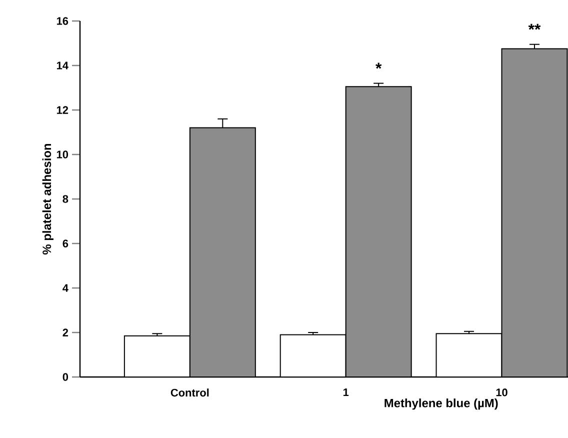  I want to click on y-tick-label: 2, so click(65, 332).